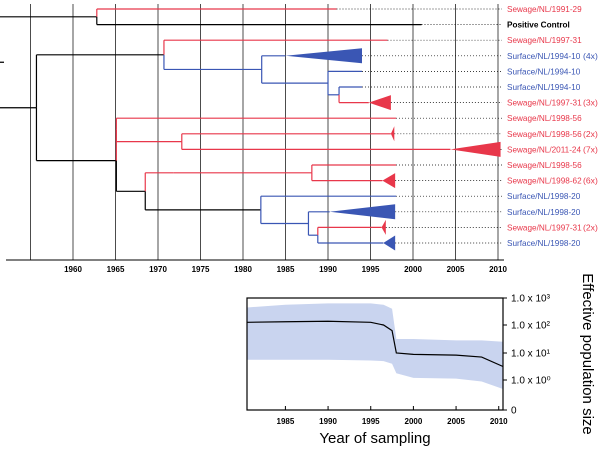 The width and height of the screenshot is (600, 454). Describe the element at coordinates (73, 269) in the screenshot. I see `tree-axis-tick-label: 1960` at that location.